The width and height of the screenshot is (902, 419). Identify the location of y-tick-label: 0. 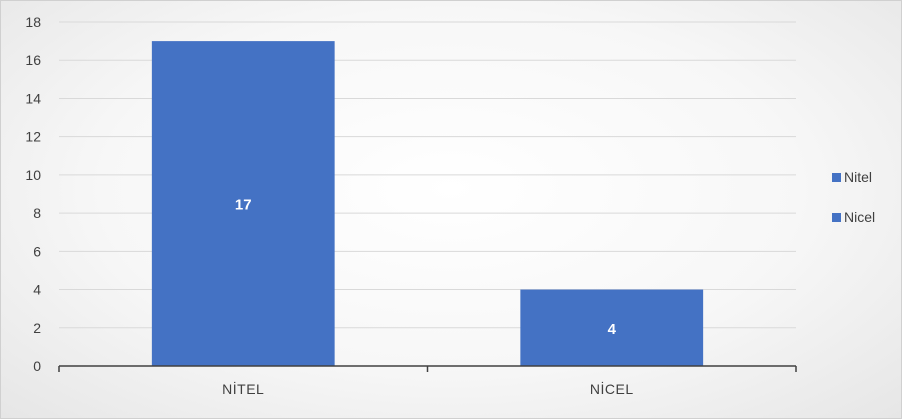
(37, 366).